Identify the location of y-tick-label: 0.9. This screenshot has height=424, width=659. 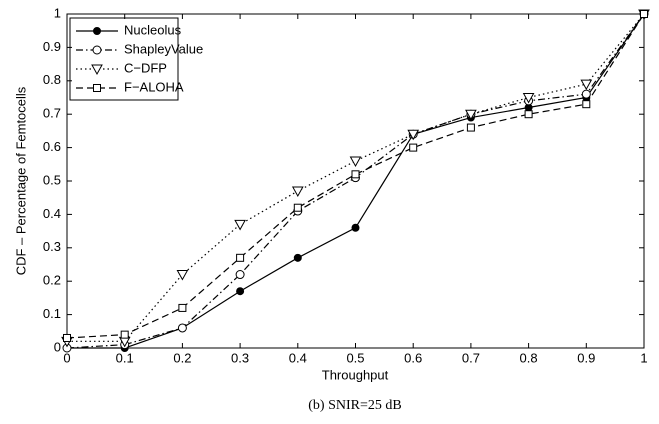
(52, 46).